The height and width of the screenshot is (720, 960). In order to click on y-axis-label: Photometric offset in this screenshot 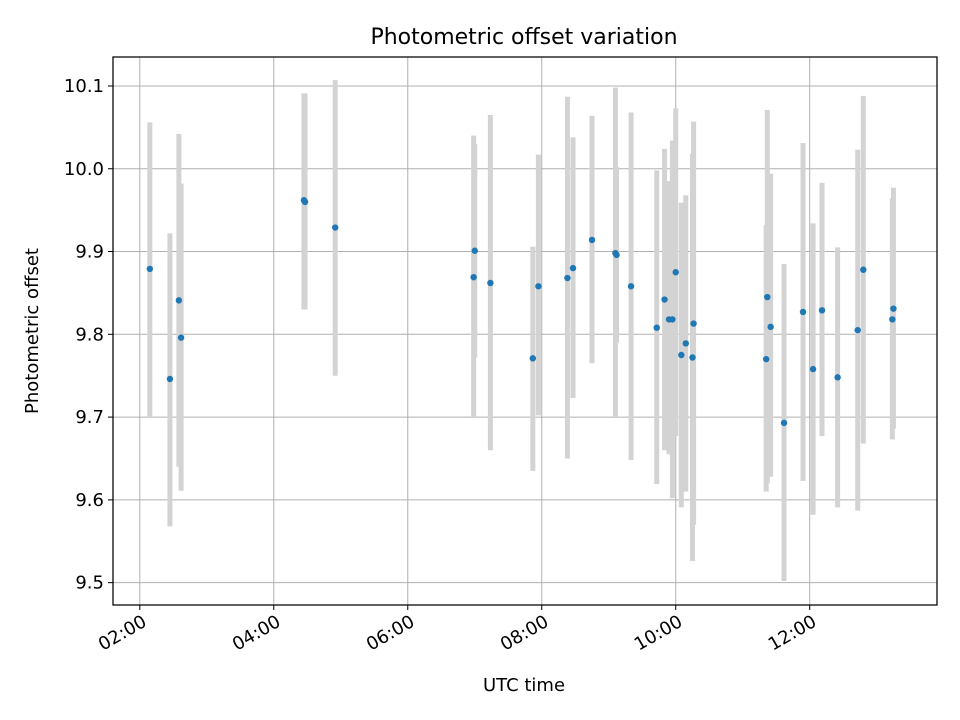, I will do `click(32, 331)`.